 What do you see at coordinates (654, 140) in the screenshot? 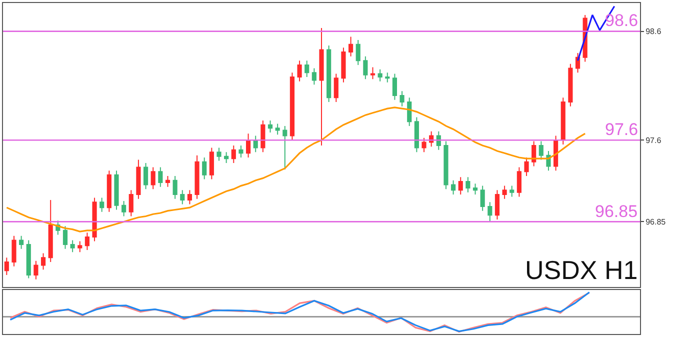
I see `ref-line-label: 97.6` at bounding box center [654, 140].